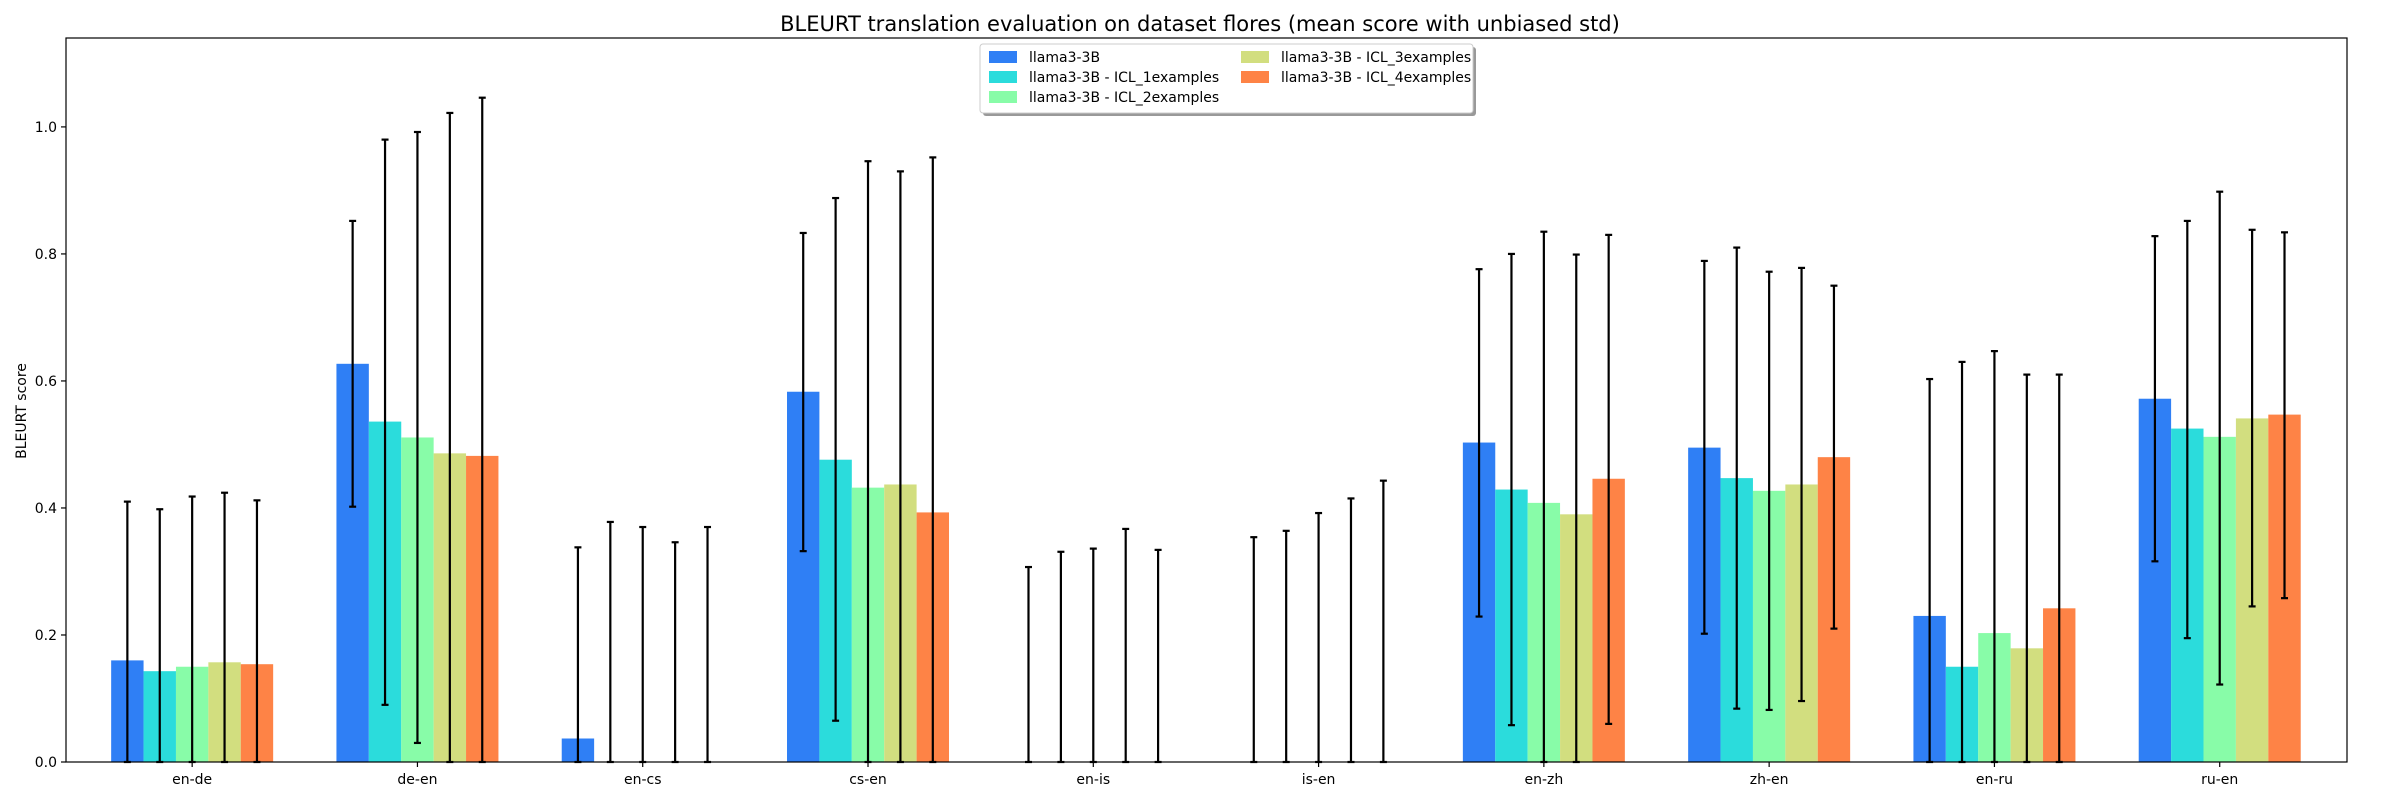 The height and width of the screenshot is (800, 2400). I want to click on x-tick-label-is-en: is-en, so click(1319, 780).